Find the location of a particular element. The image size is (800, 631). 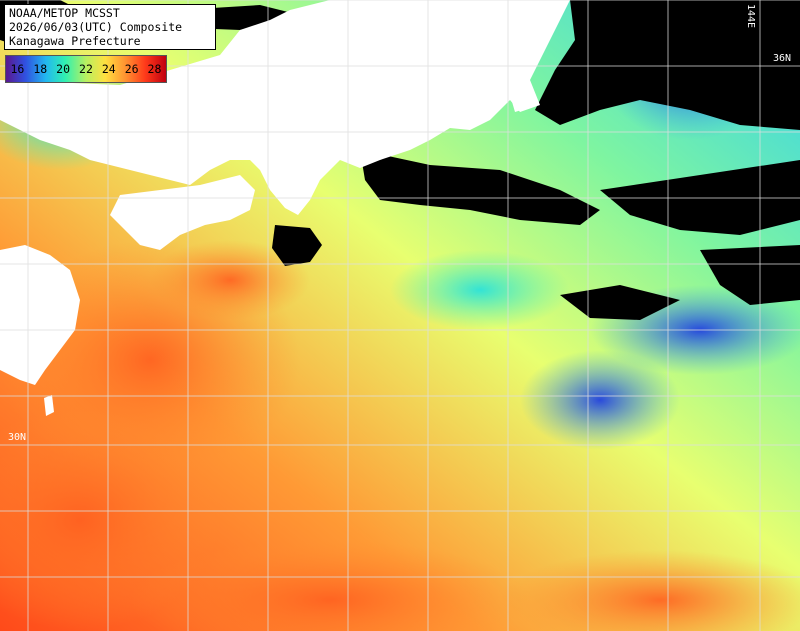

kyushu-land is located at coordinates (40, 315).